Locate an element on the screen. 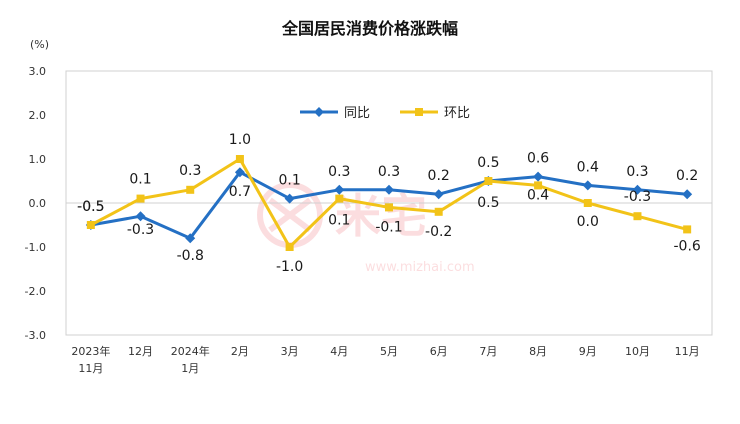 The height and width of the screenshot is (424, 740). x-tick-label: 11月 is located at coordinates (687, 351).